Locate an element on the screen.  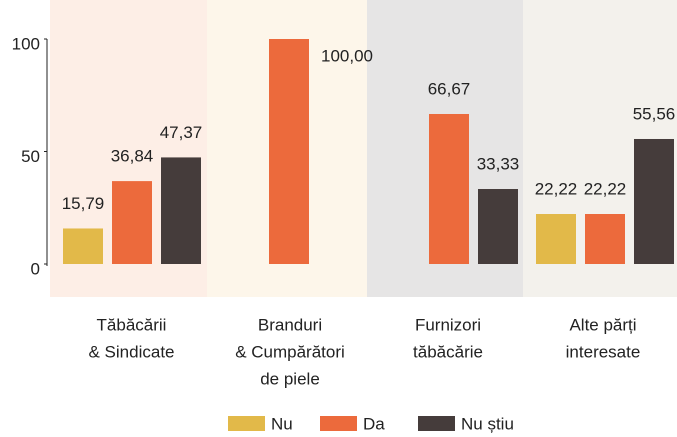
value-label: 55,56 is located at coordinates (654, 113).